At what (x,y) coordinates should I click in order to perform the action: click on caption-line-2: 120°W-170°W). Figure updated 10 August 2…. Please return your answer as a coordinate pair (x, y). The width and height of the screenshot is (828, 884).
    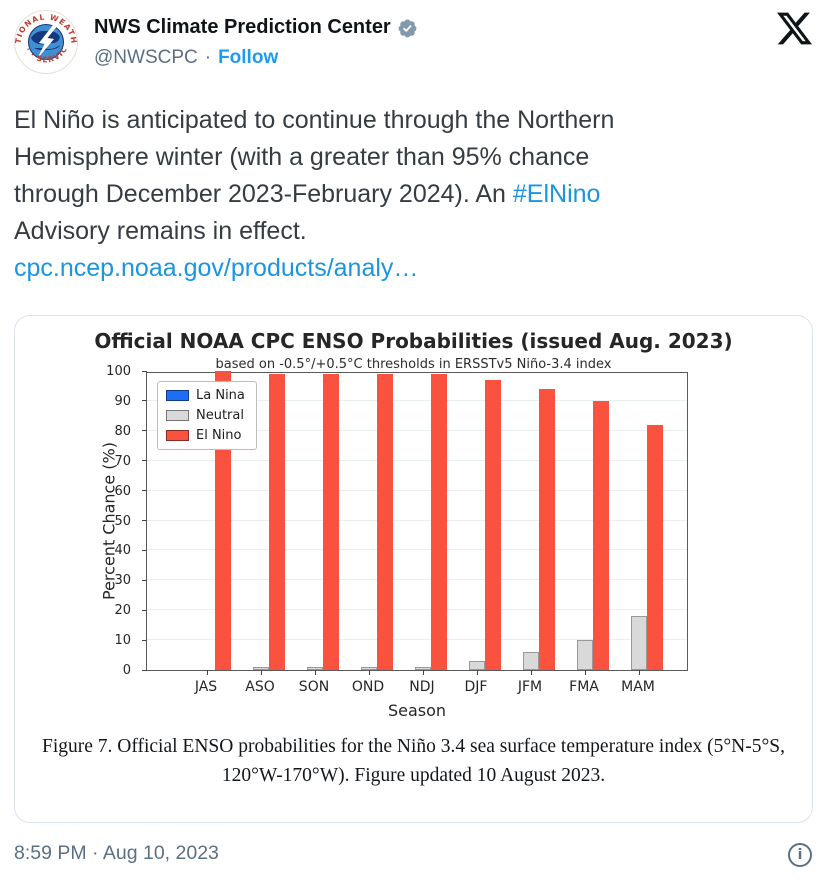
    Looking at the image, I should click on (413, 775).